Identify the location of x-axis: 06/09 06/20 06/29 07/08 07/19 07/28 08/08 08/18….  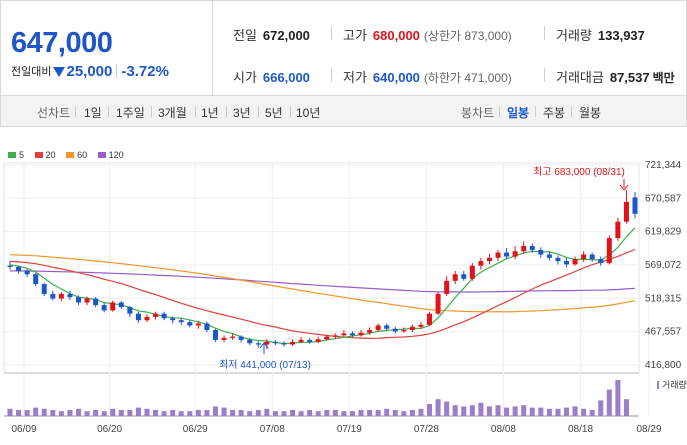
(336, 429).